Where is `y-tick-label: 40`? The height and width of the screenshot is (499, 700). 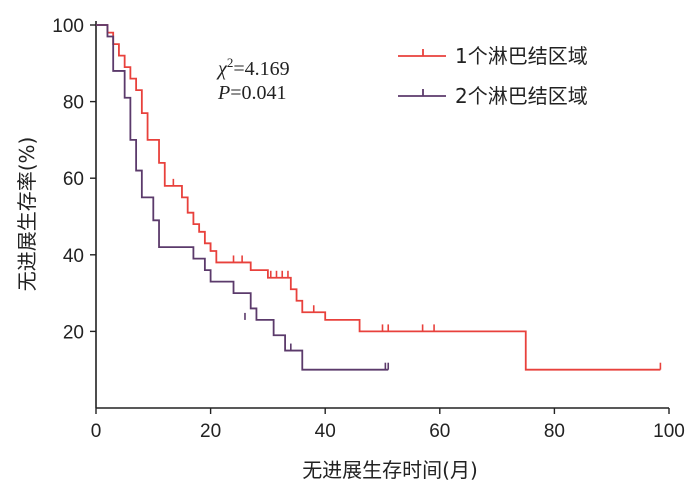
y-tick-label: 40 is located at coordinates (73, 256).